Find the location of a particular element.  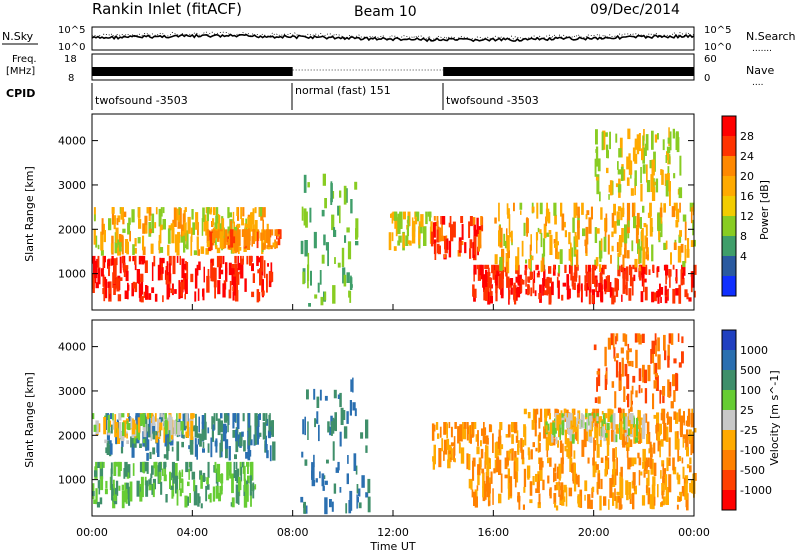

colorbar-tick: 8 is located at coordinates (743, 236).